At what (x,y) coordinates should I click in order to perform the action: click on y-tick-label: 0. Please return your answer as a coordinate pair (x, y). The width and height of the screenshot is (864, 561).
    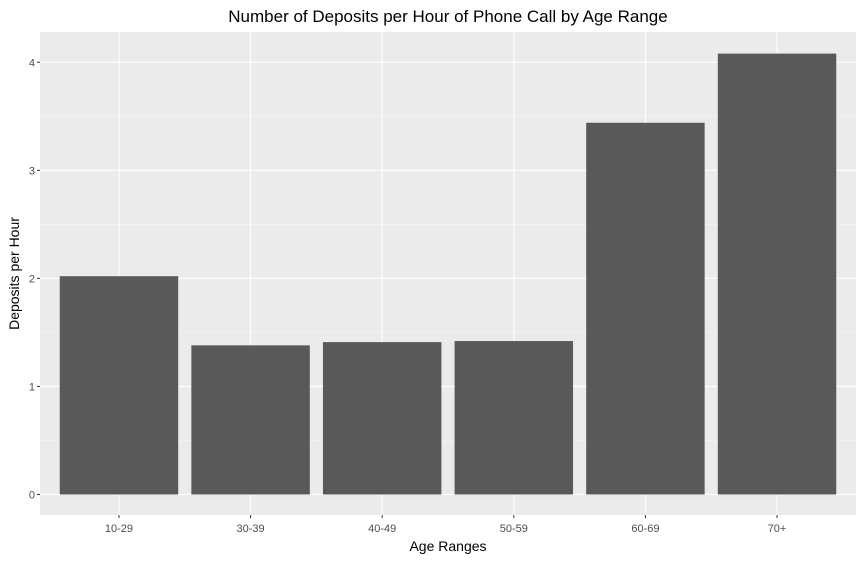
    Looking at the image, I should click on (32, 495).